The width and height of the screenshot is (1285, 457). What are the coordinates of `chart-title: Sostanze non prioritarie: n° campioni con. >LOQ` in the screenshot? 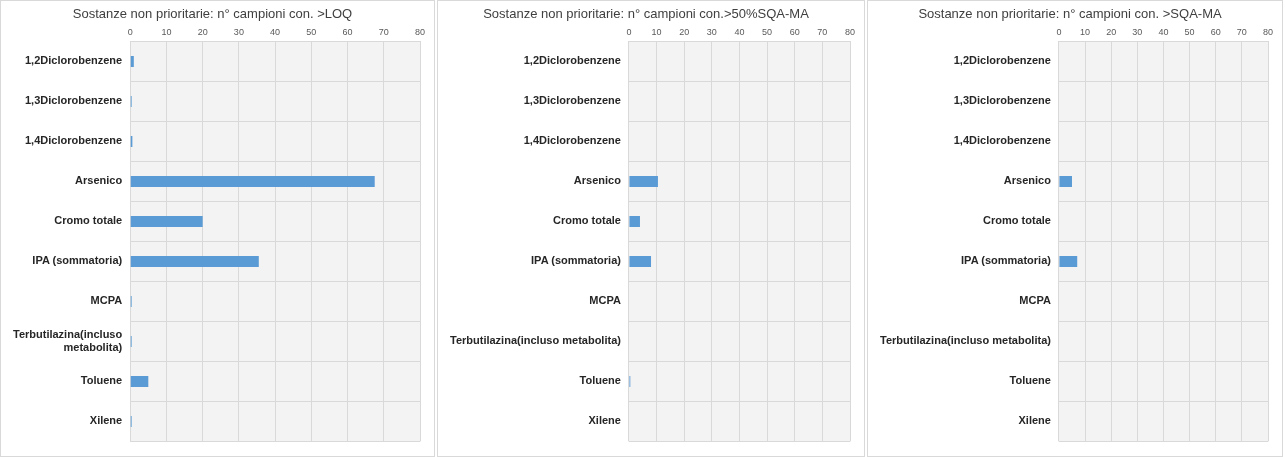 It's located at (212, 14).